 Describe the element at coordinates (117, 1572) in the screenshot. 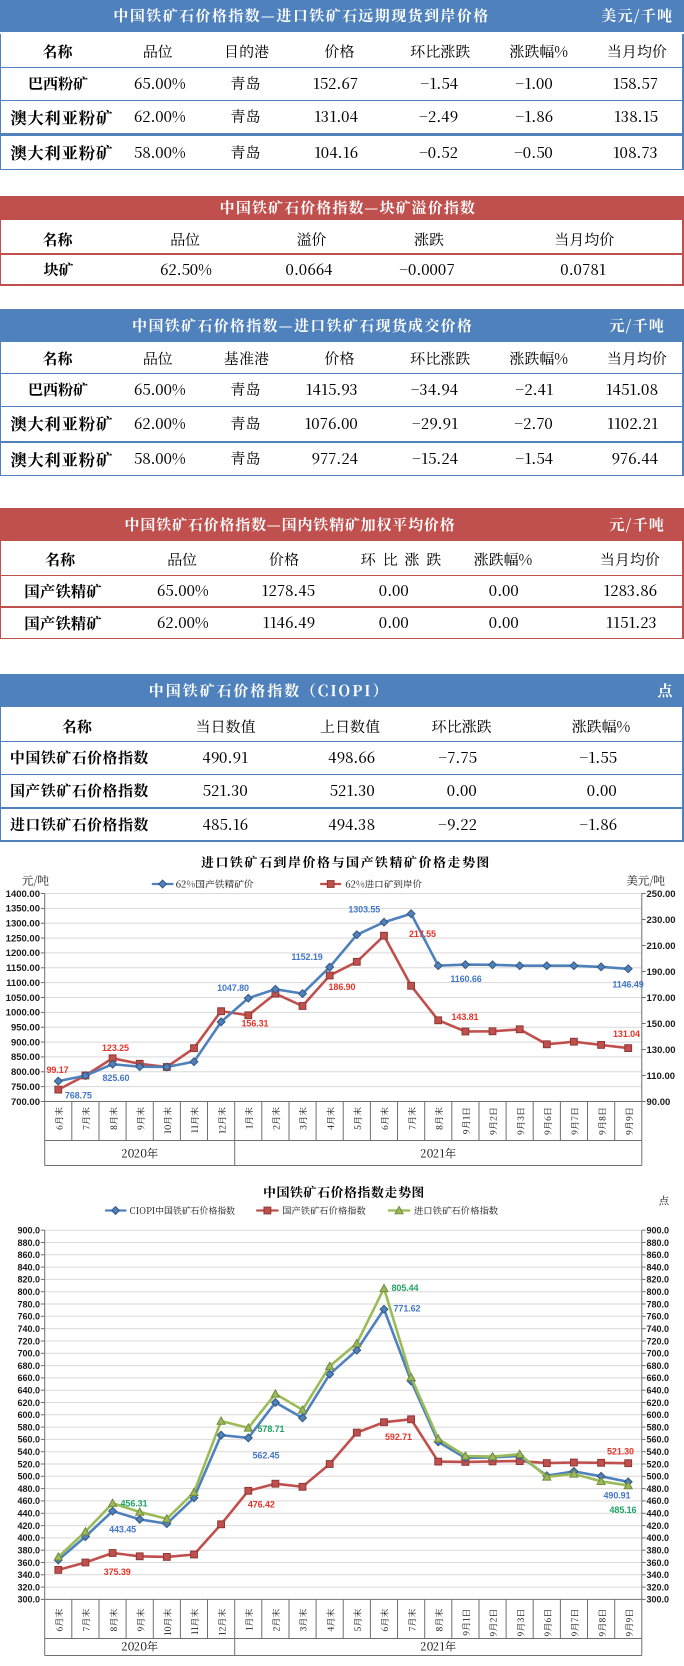

I see `svg-text: 375.39` at that location.